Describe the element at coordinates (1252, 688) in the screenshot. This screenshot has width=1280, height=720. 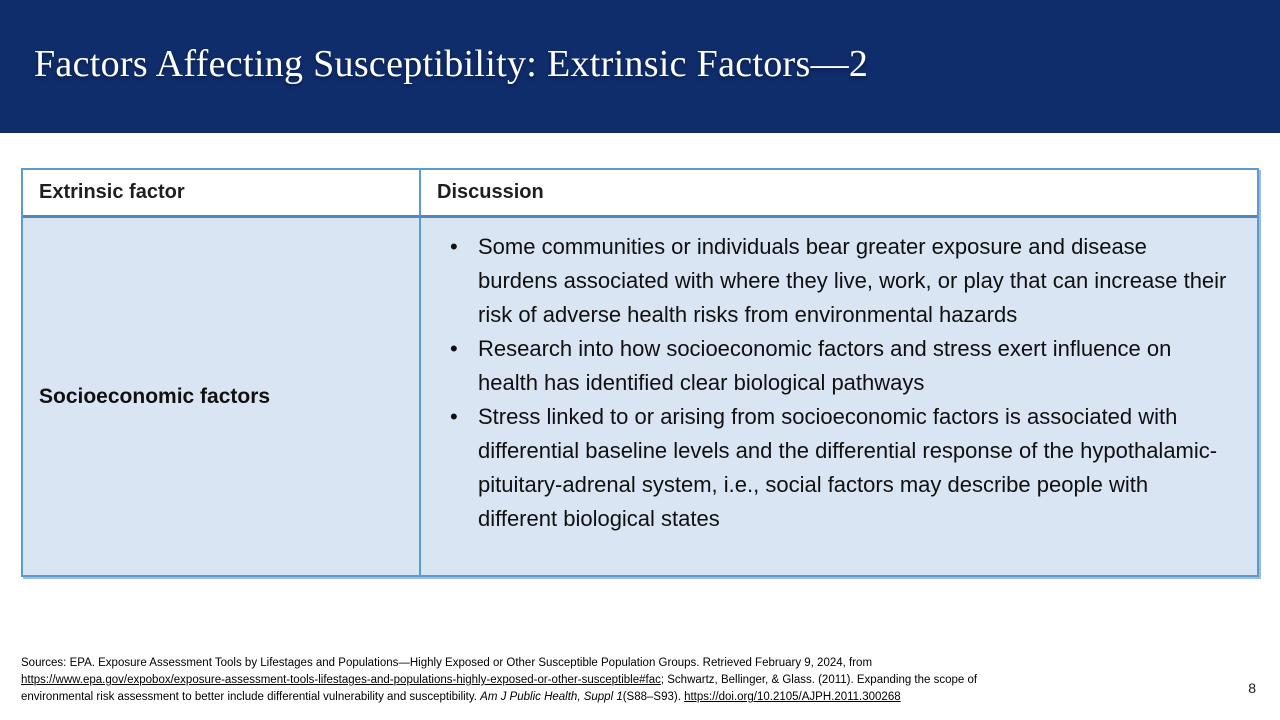
I see `page-number: 8` at that location.